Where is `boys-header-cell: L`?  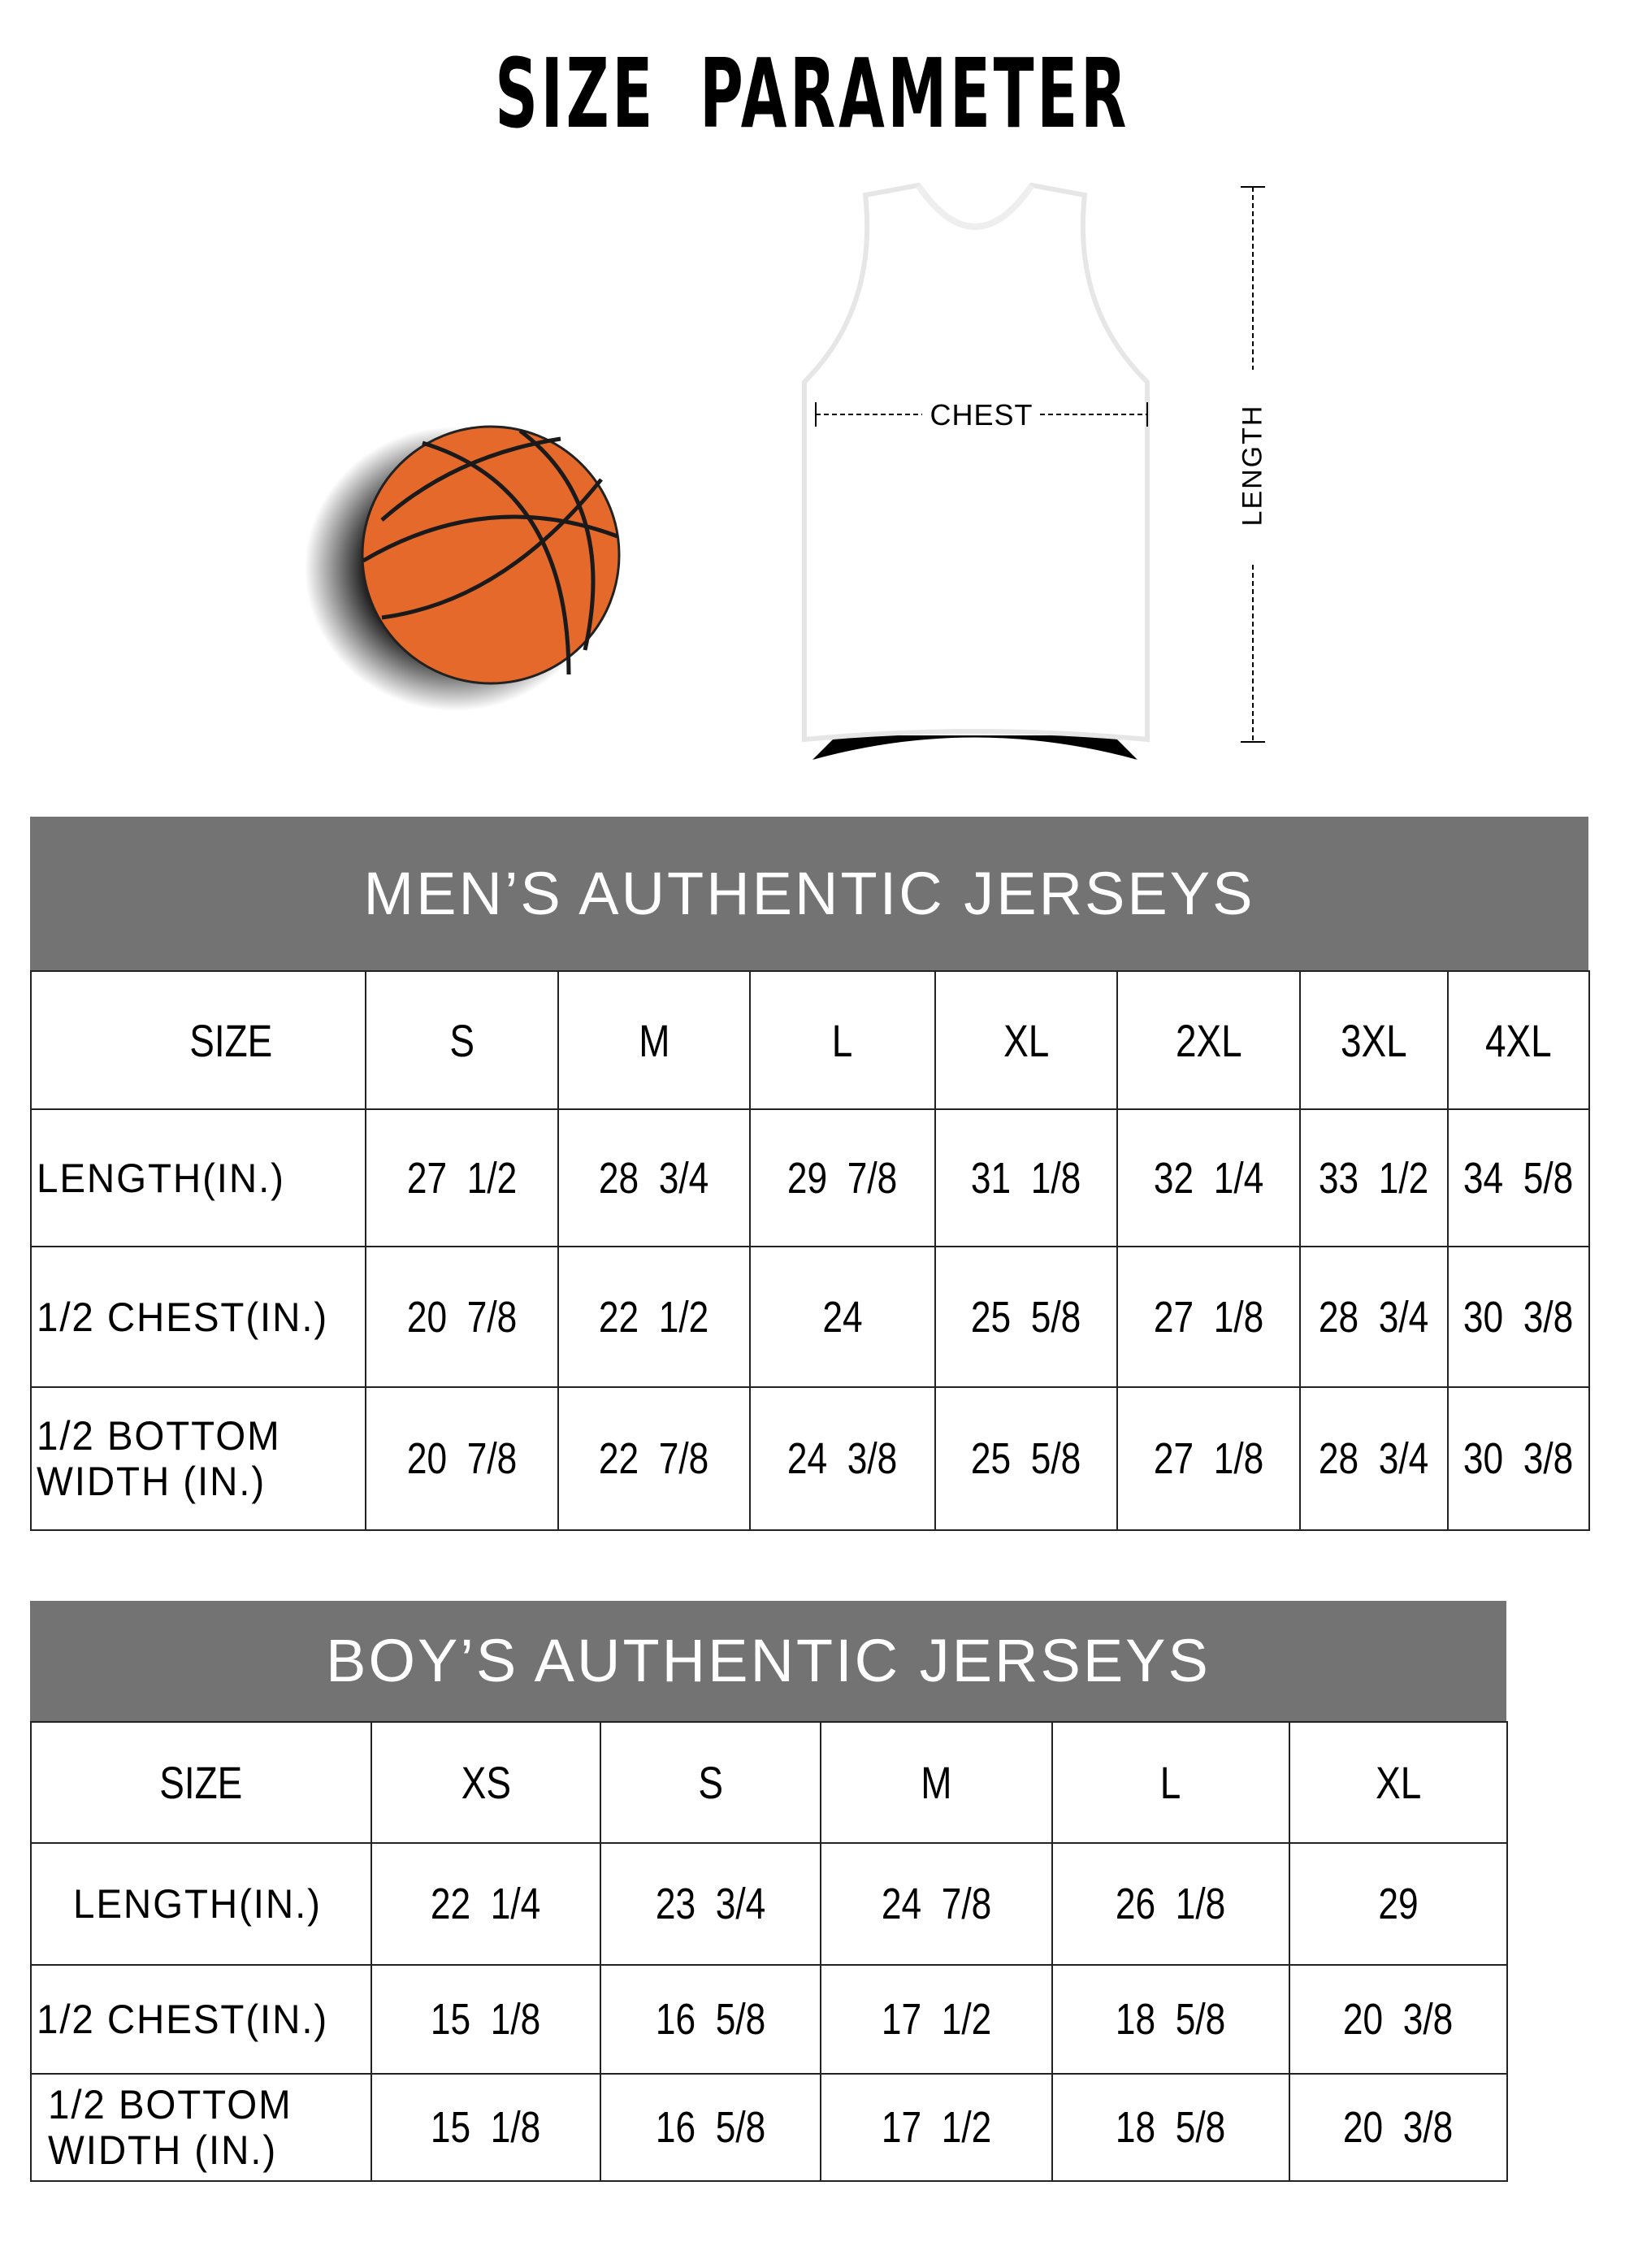 boys-header-cell: L is located at coordinates (1170, 1782).